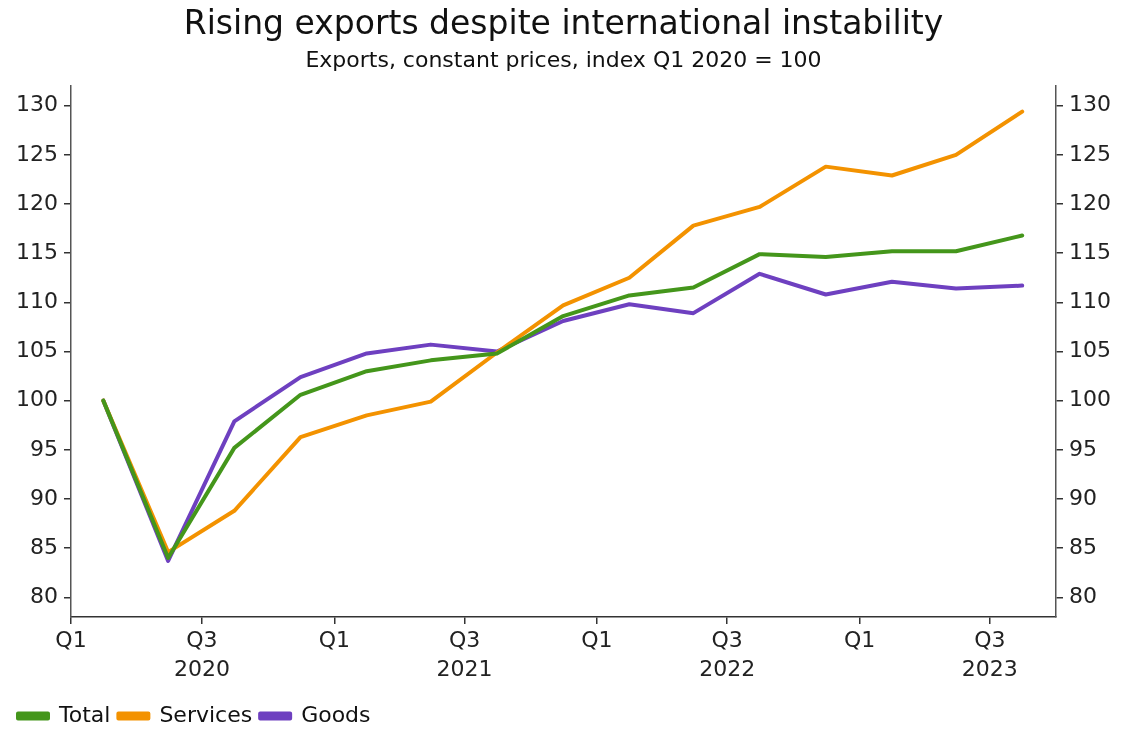 This screenshot has height=737, width=1137. I want to click on y2-tick-label: 120, so click(1090, 202).